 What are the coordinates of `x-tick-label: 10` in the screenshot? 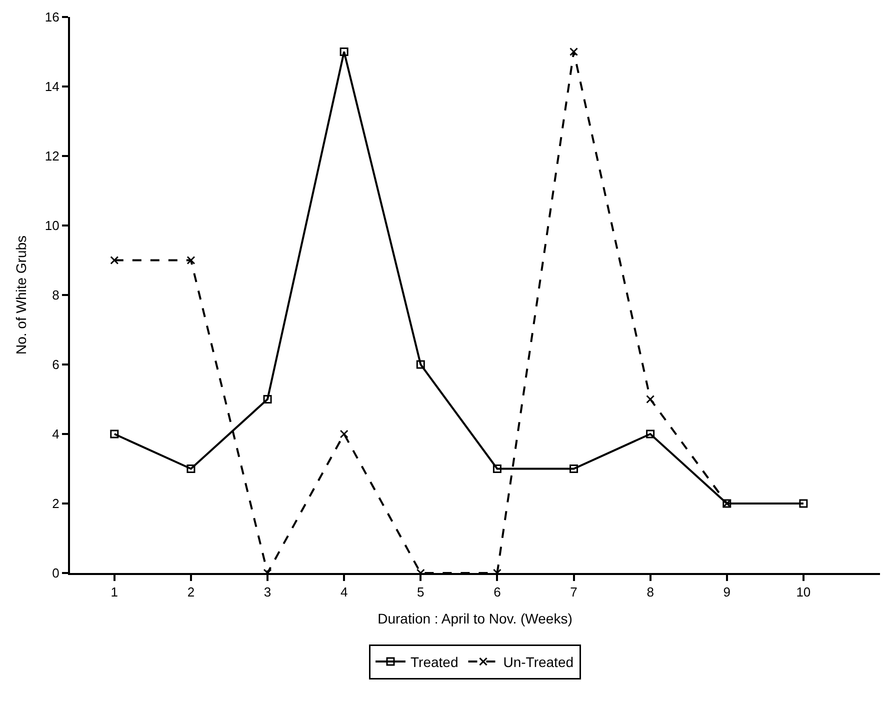 It's located at (803, 592).